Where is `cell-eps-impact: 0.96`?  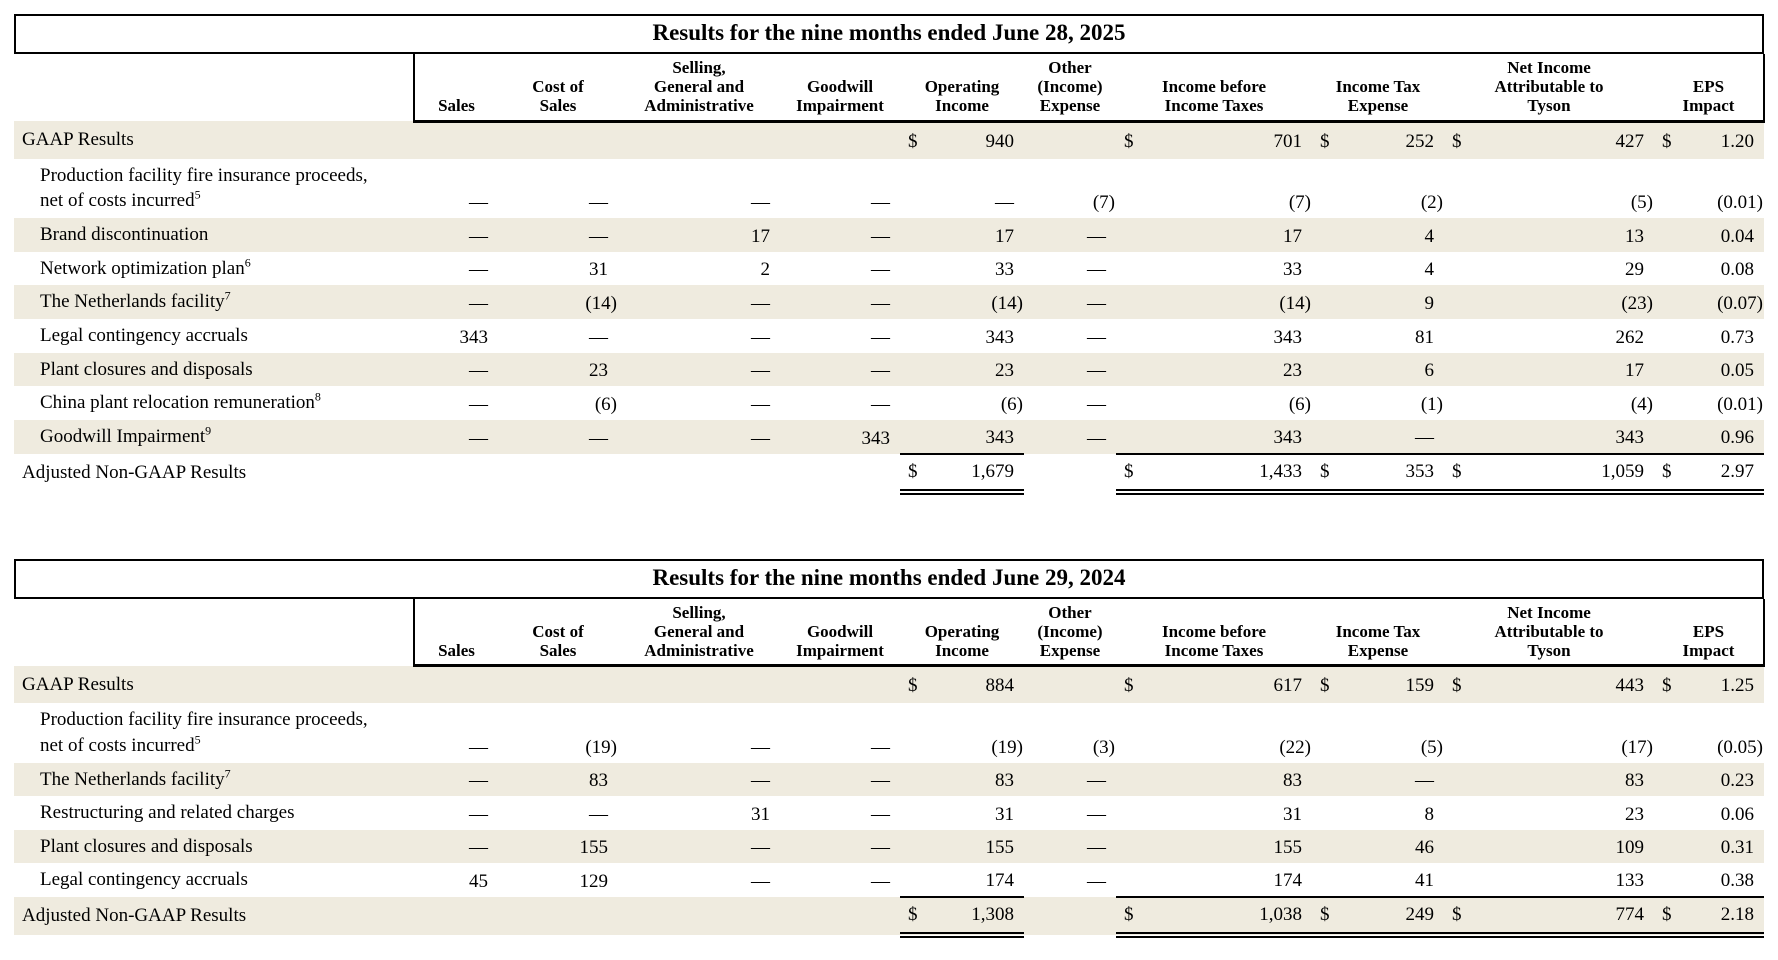
cell-eps-impact: 0.96 is located at coordinates (1709, 437).